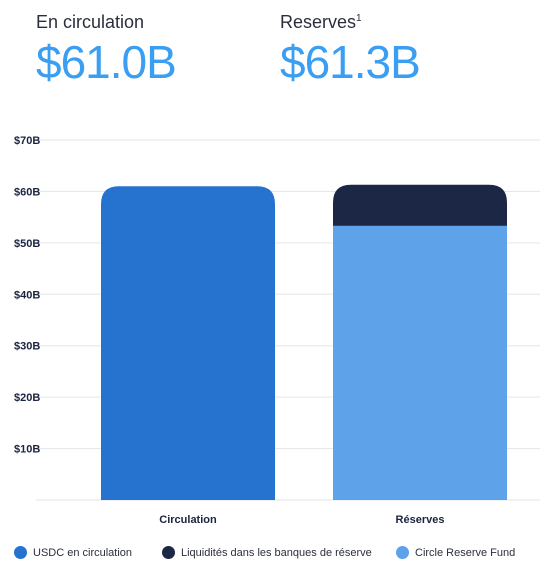 This screenshot has width=552, height=574. I want to click on legend-item: USDC en circulation, so click(73, 552).